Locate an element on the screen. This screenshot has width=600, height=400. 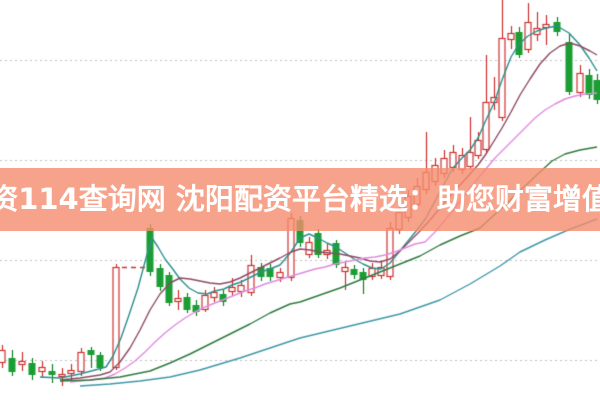
promo-banner-text: 配资114查询网 沈阳配资平台精选：助您财富增值！ is located at coordinates (300, 199).